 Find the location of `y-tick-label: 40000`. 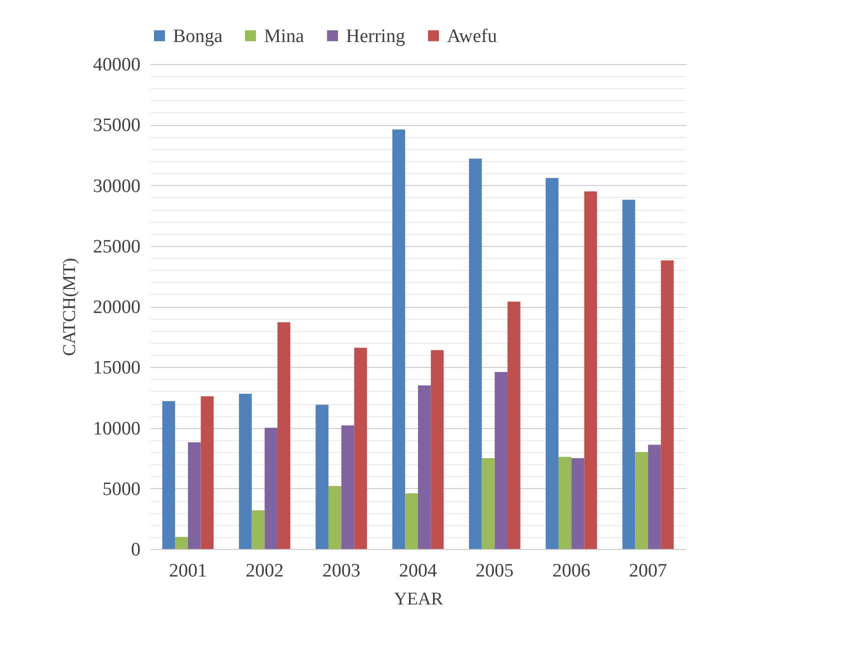

y-tick-label: 40000 is located at coordinates (116, 65).